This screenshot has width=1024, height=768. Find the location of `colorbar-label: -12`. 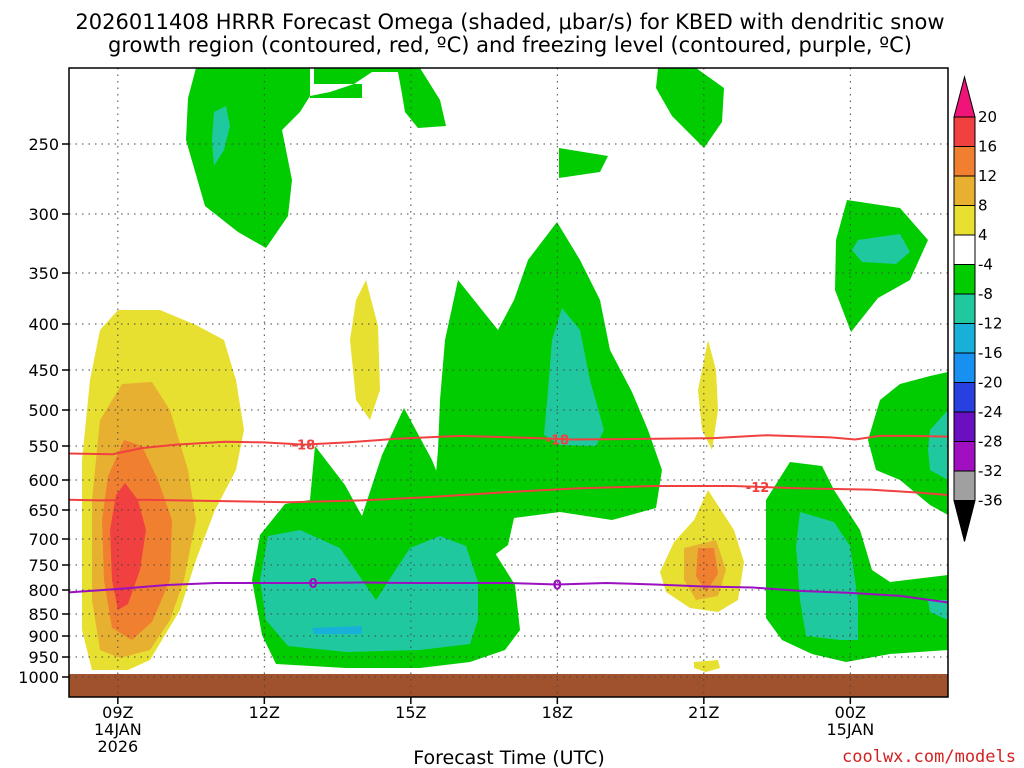

colorbar-label: -12 is located at coordinates (990, 324).